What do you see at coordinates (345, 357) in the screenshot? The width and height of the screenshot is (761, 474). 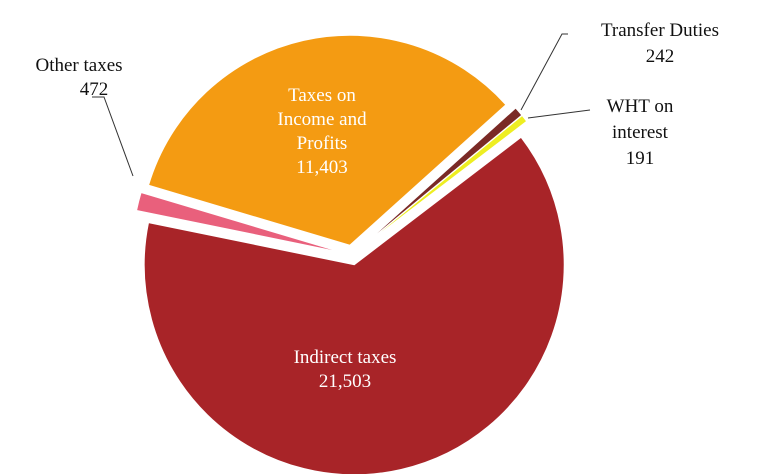 I see `category-label: Indirect taxes` at bounding box center [345, 357].